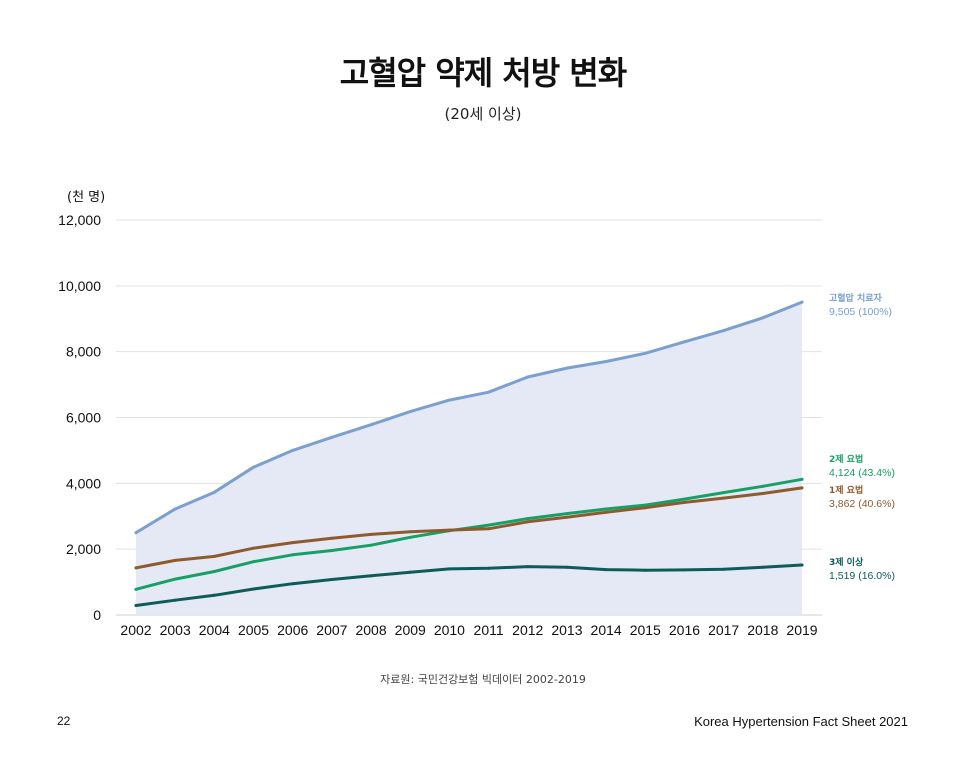  Describe the element at coordinates (566, 630) in the screenshot. I see `x-tick-label: 2013` at that location.